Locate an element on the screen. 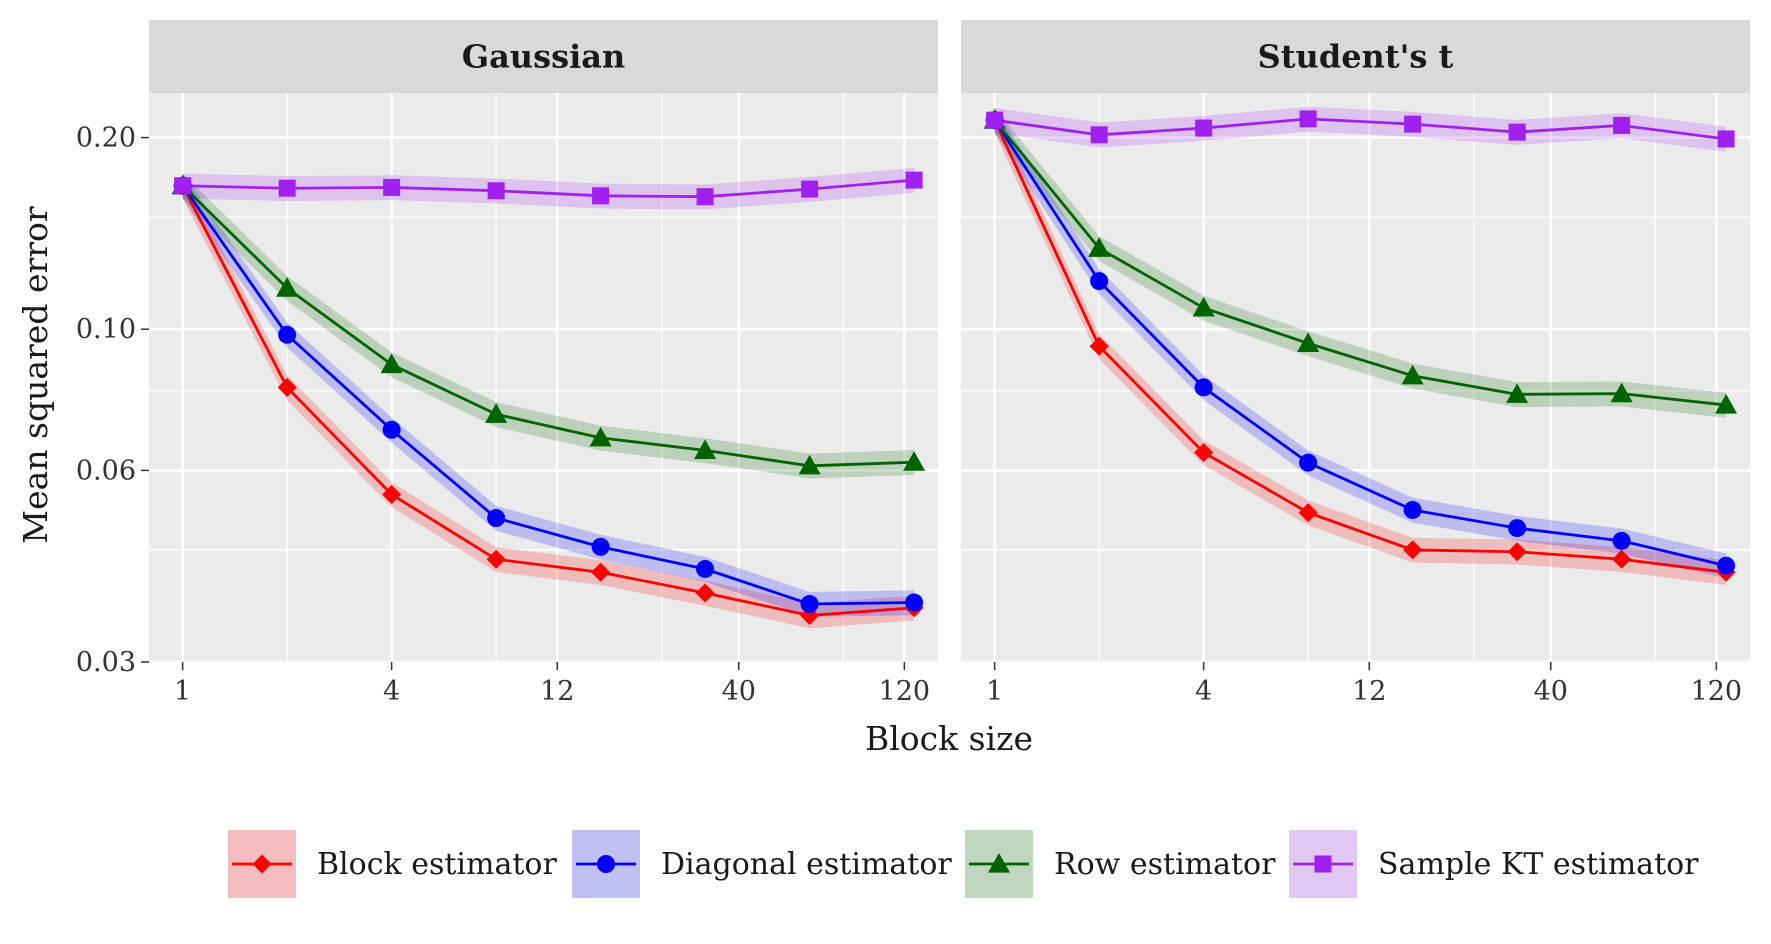  legend-label: Sample KT estimator is located at coordinates (1538, 864).